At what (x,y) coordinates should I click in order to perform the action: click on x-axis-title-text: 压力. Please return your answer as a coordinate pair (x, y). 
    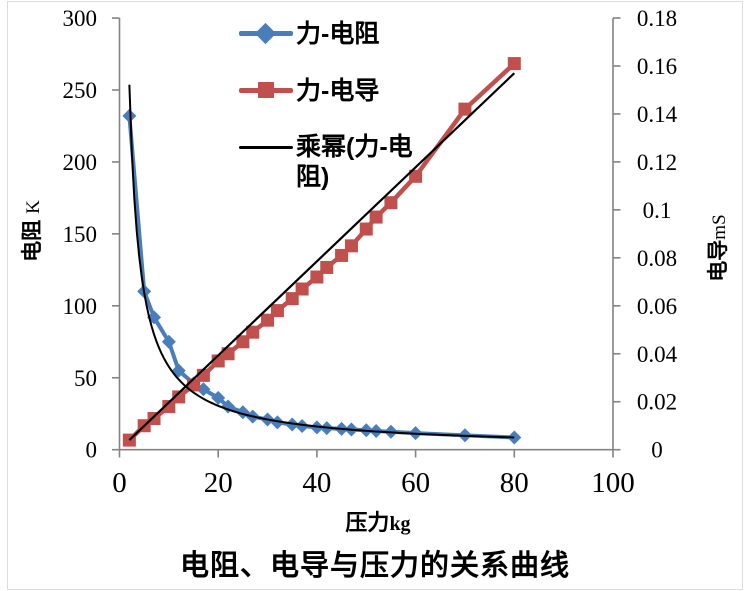
    Looking at the image, I should click on (367, 522).